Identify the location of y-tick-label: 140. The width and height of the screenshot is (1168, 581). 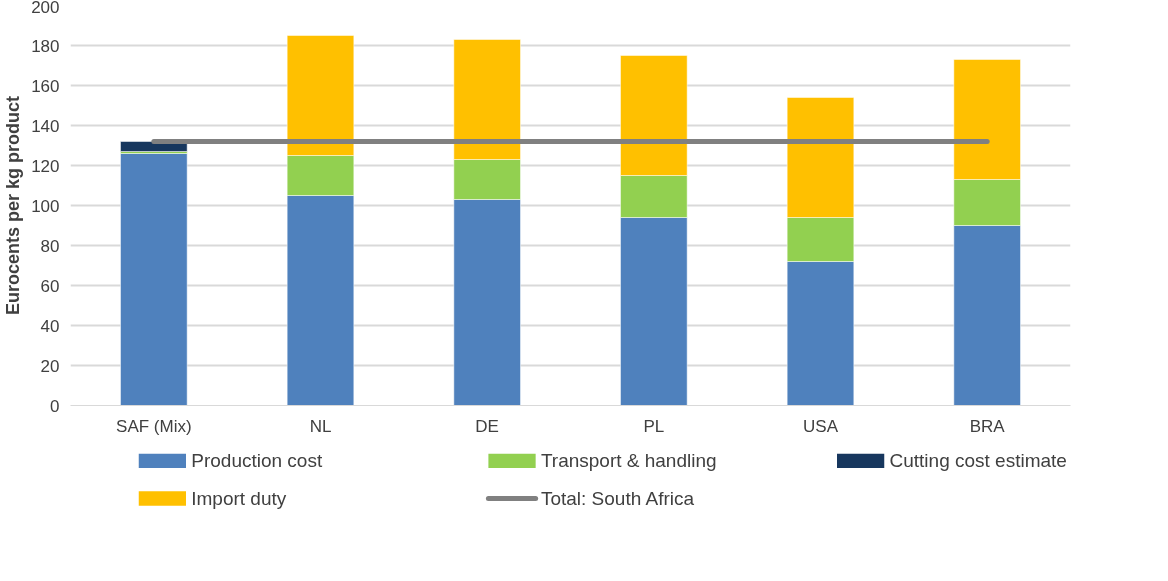
(45, 126).